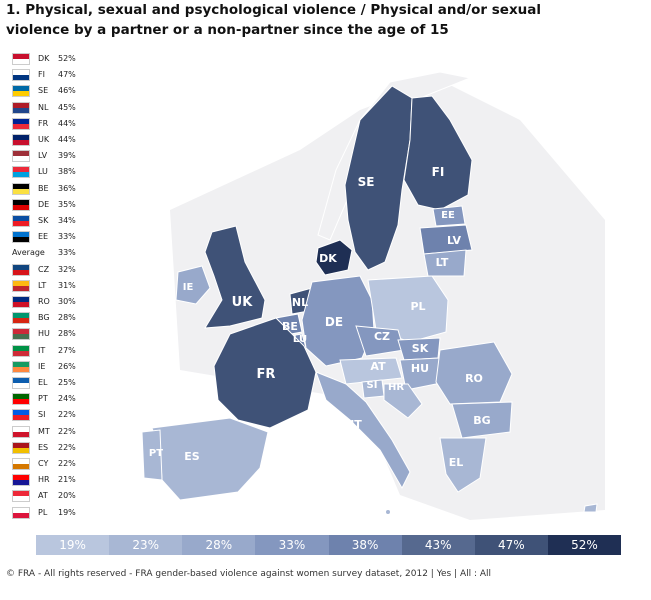  I want to click on legend-country-code: SE, so click(43, 91).